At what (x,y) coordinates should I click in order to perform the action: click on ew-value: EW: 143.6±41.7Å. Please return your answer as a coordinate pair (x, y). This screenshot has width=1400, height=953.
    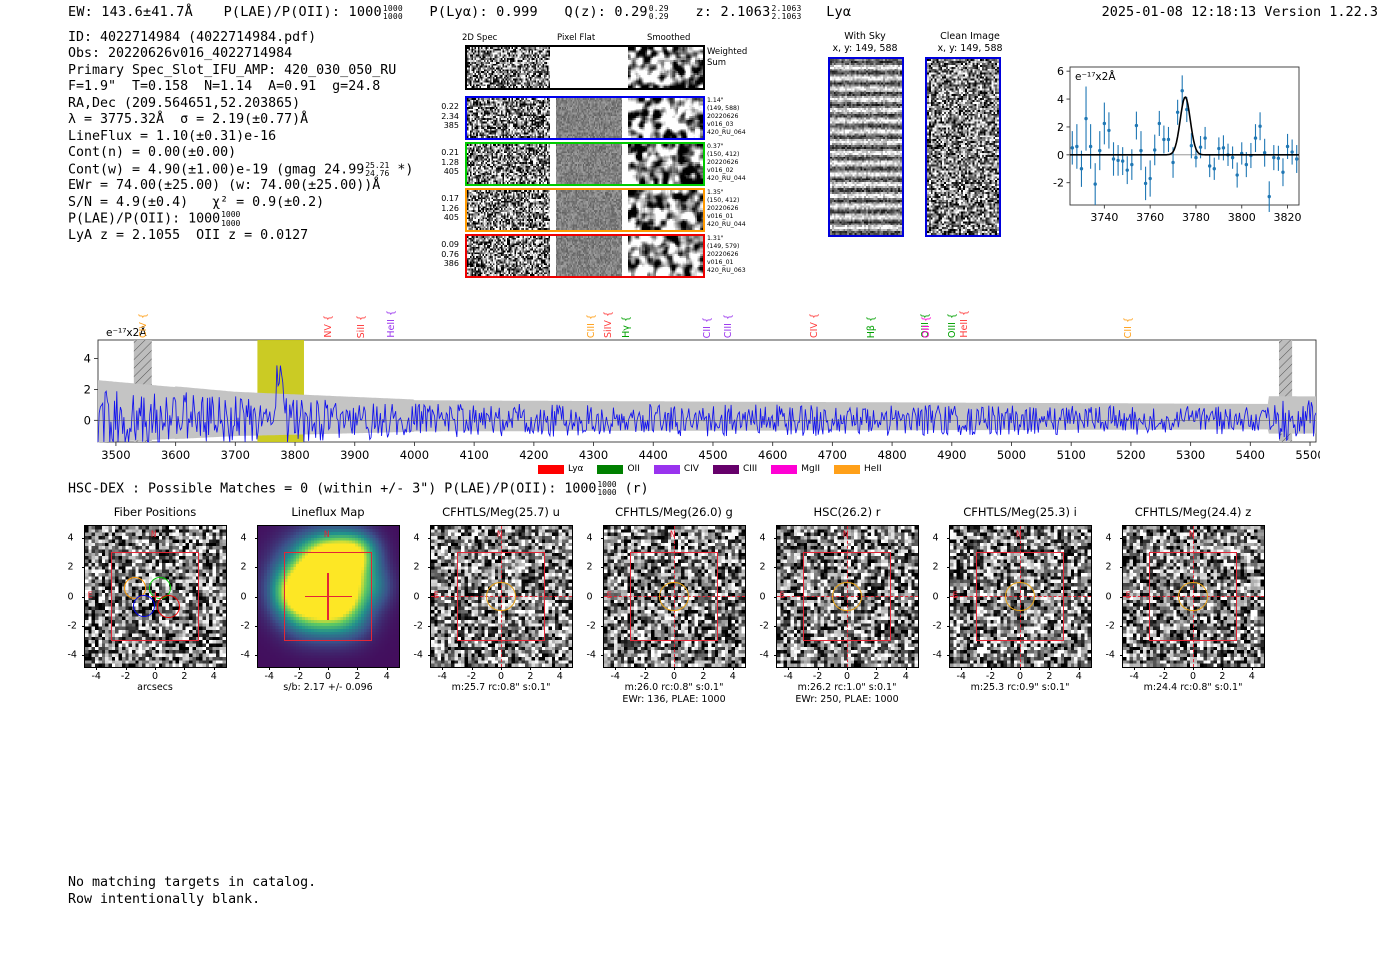
    Looking at the image, I should click on (130, 12).